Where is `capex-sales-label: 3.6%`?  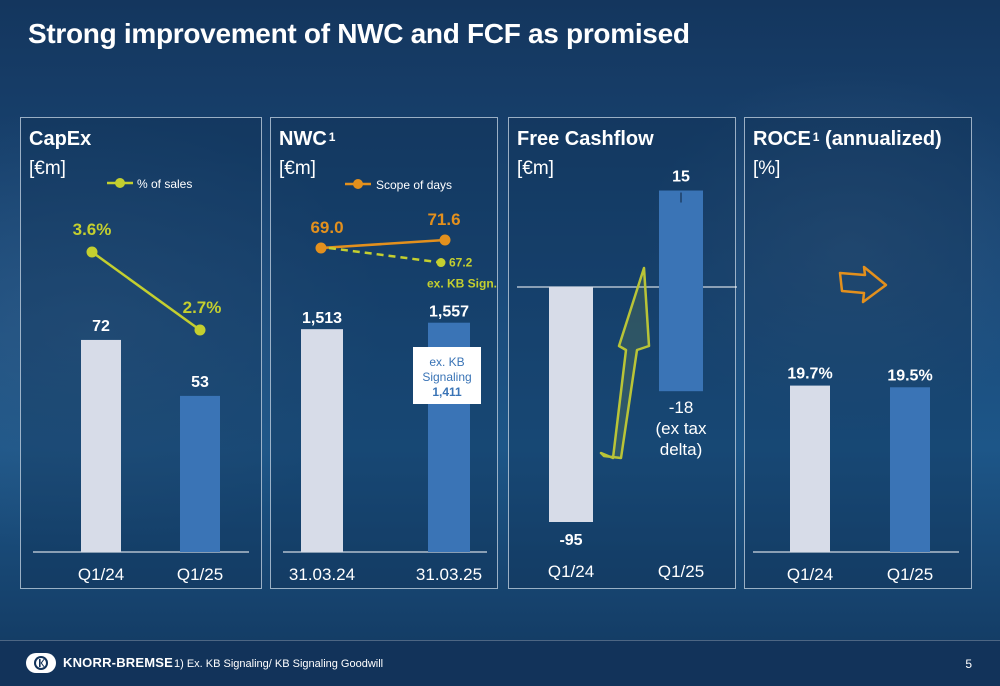
capex-sales-label: 3.6% is located at coordinates (92, 229).